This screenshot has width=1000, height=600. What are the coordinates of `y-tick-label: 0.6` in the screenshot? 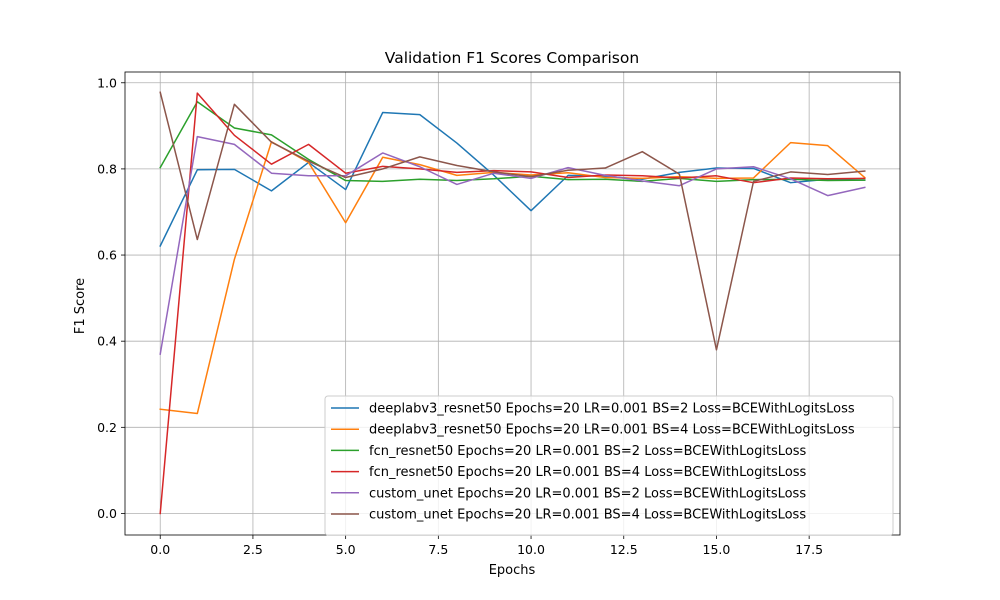 It's located at (107, 255).